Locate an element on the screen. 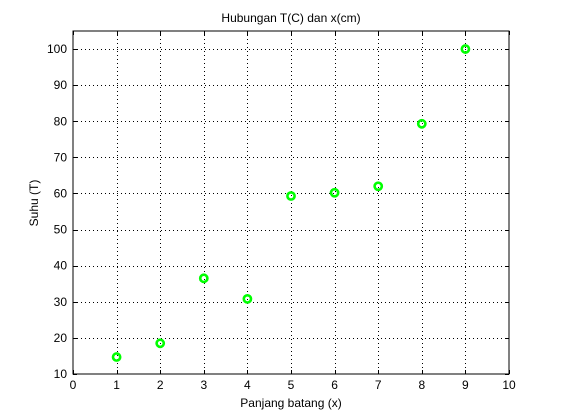  y-tick-label: 80 is located at coordinates (61, 121).